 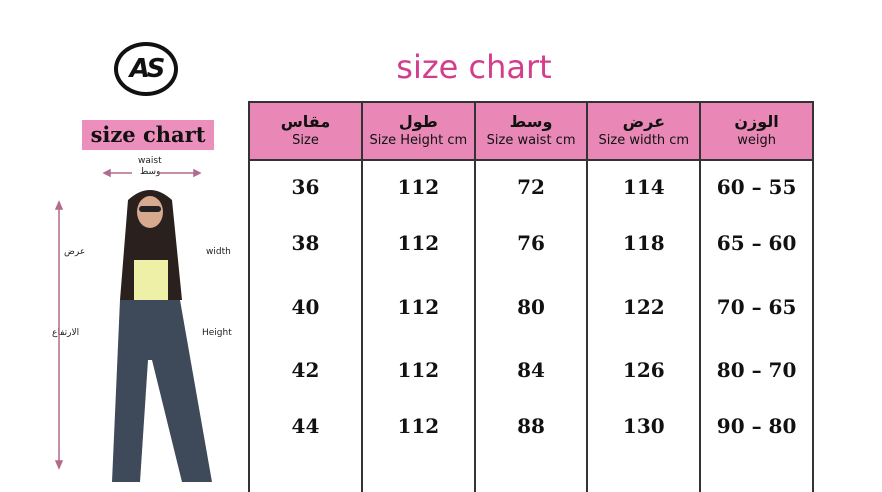 I want to click on table-cell: 118, so click(x=644, y=243).